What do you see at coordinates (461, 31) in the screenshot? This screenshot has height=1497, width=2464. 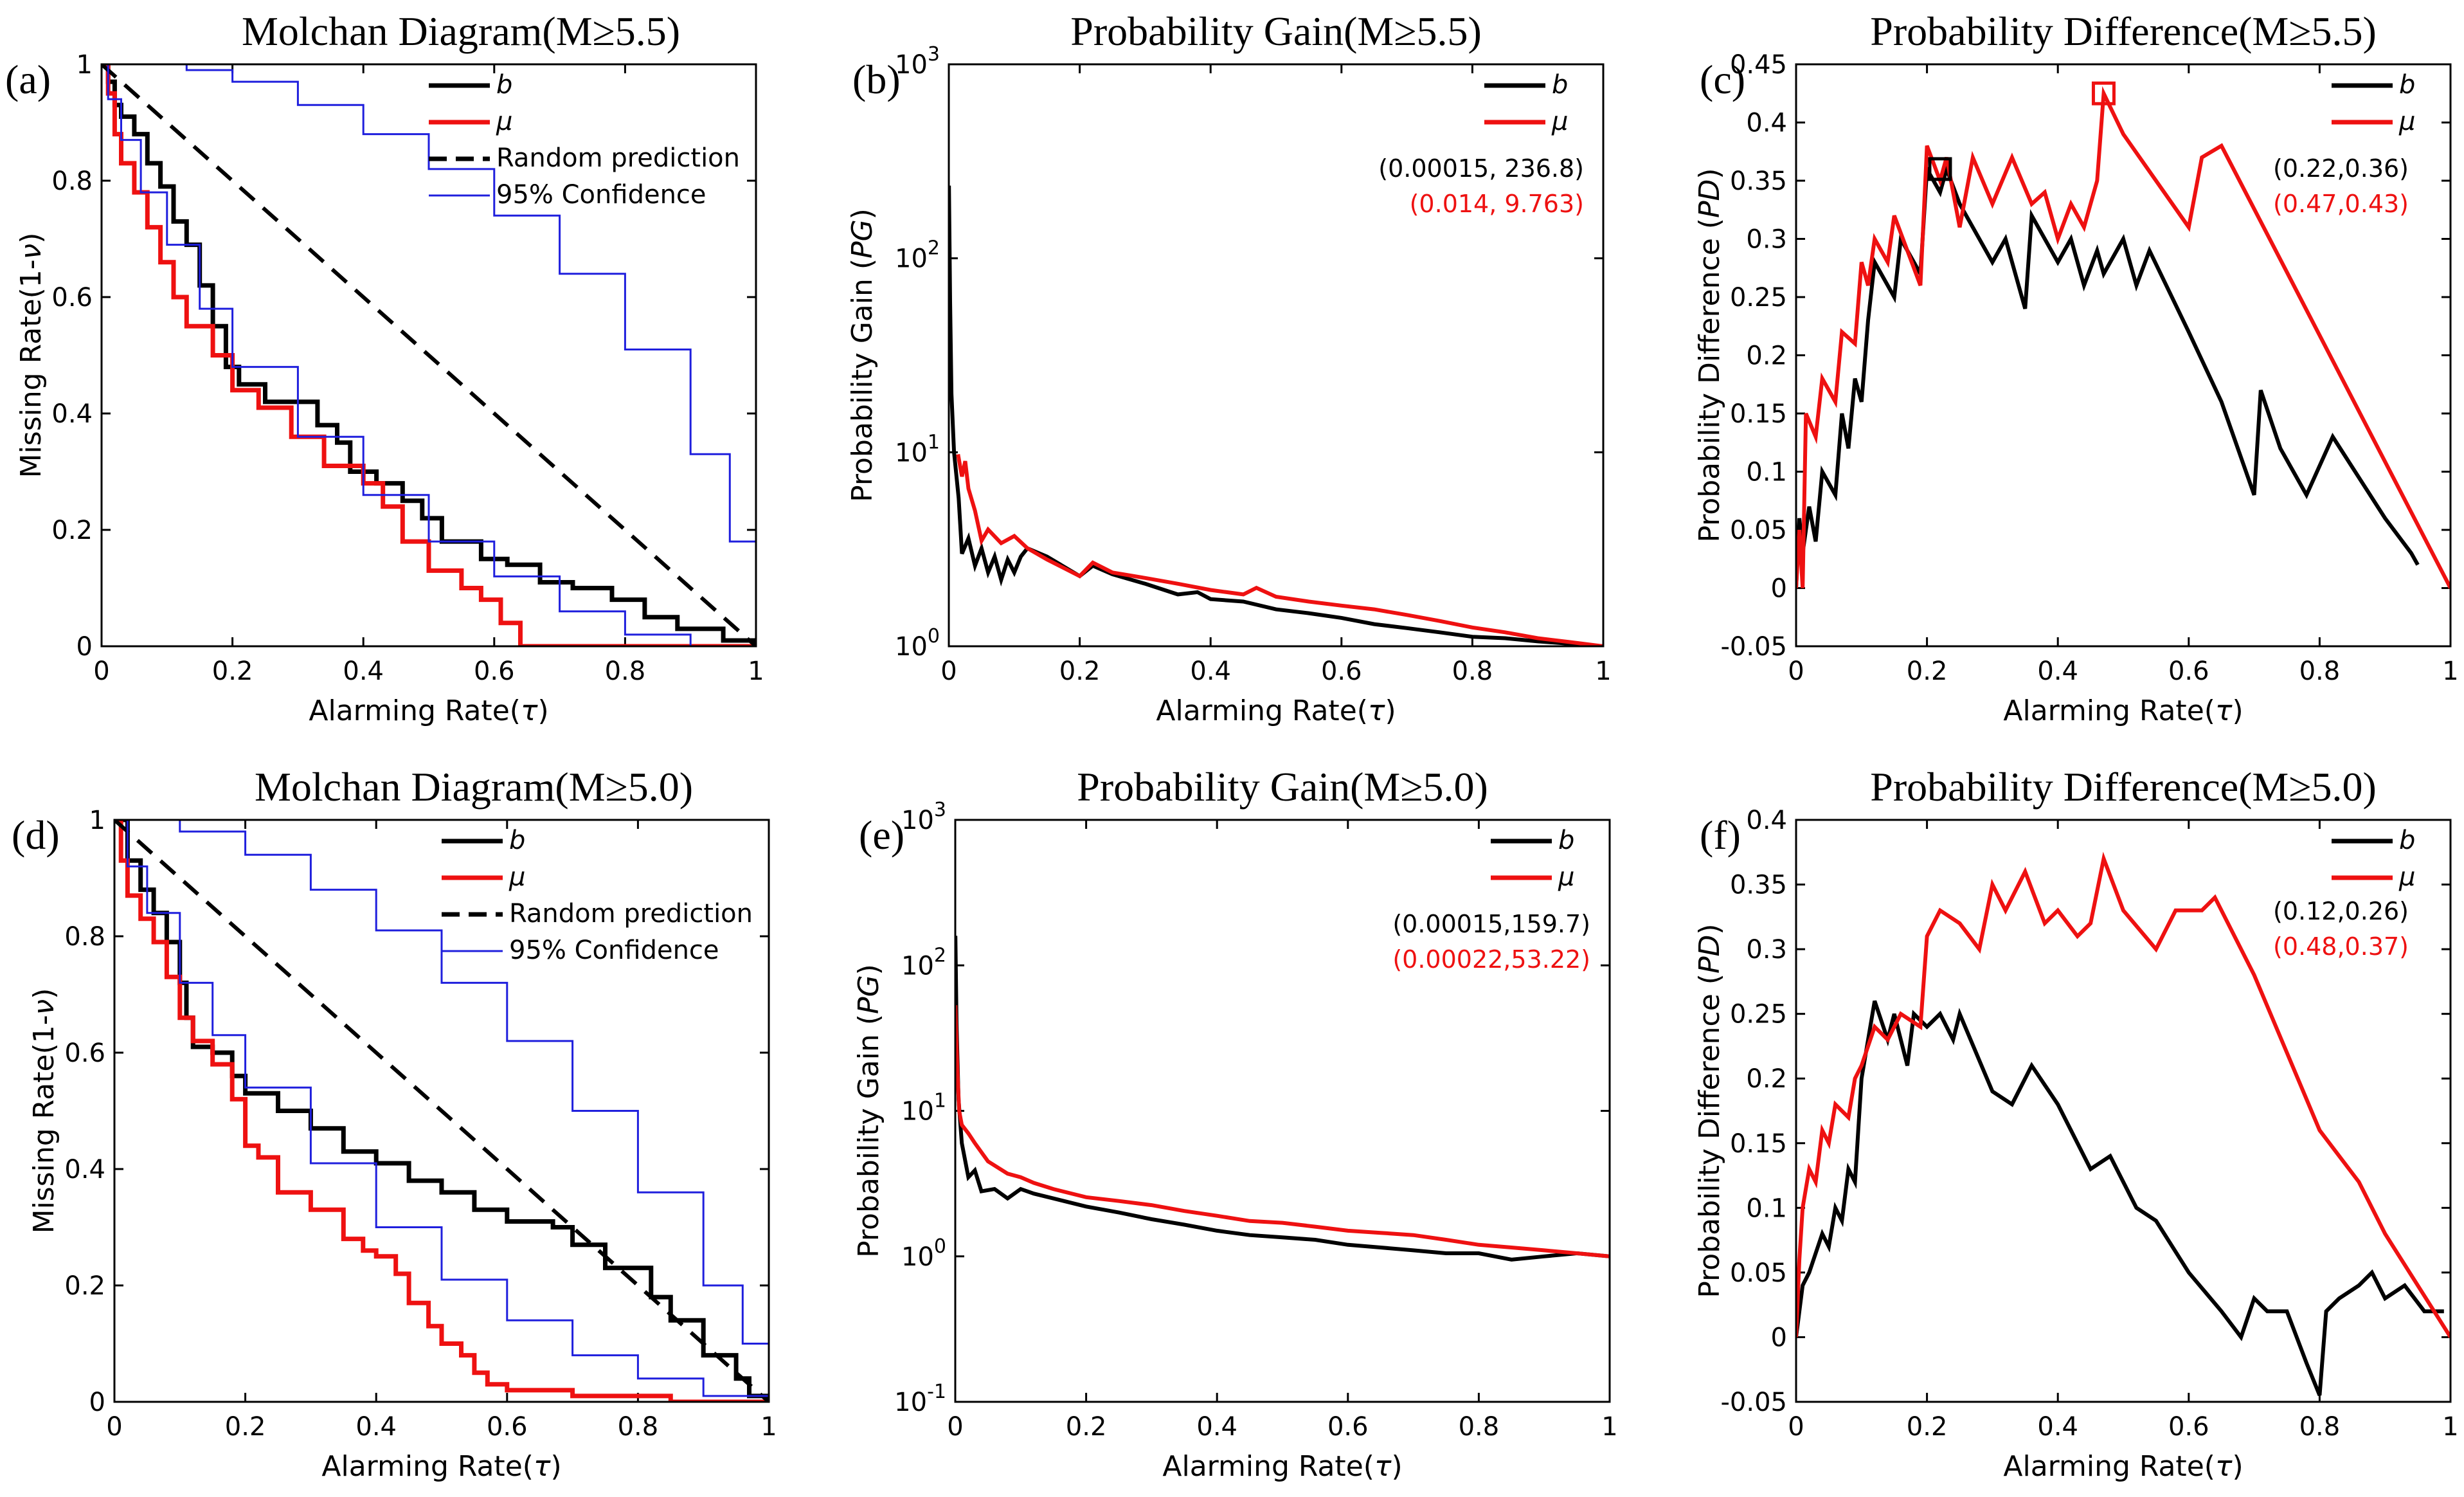 I see `chart-title: Molchan Diagram(M≥5.5)` at bounding box center [461, 31].